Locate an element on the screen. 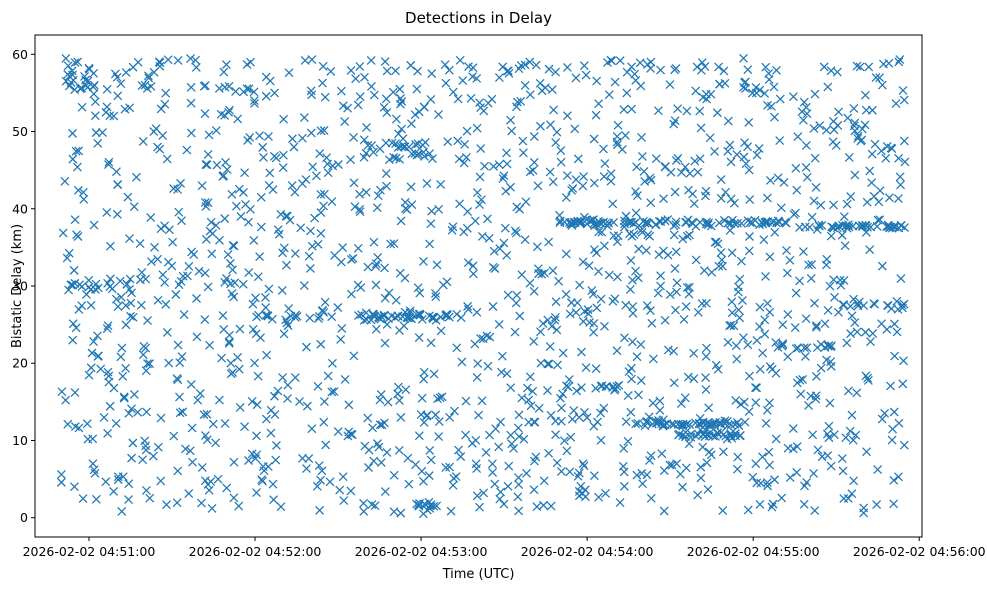 The width and height of the screenshot is (987, 590). x-tick-label: 2026-02-02 04:52:00 is located at coordinates (255, 551).